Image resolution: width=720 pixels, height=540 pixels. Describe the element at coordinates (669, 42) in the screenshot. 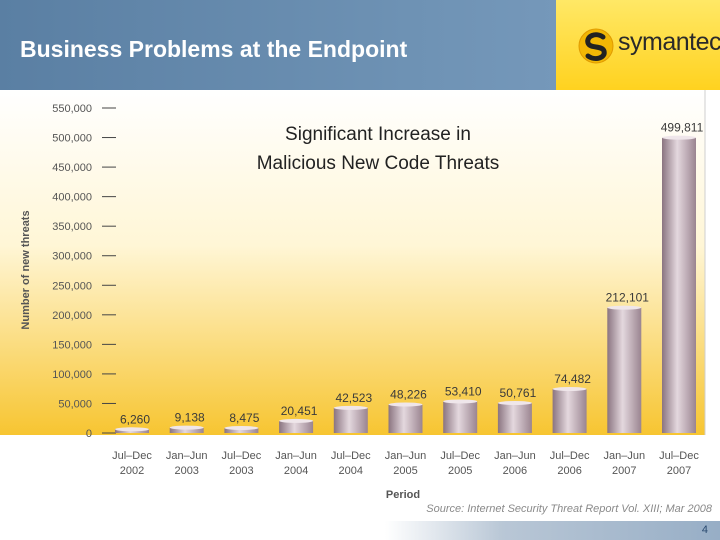

I see `logo-text: symantec.` at that location.